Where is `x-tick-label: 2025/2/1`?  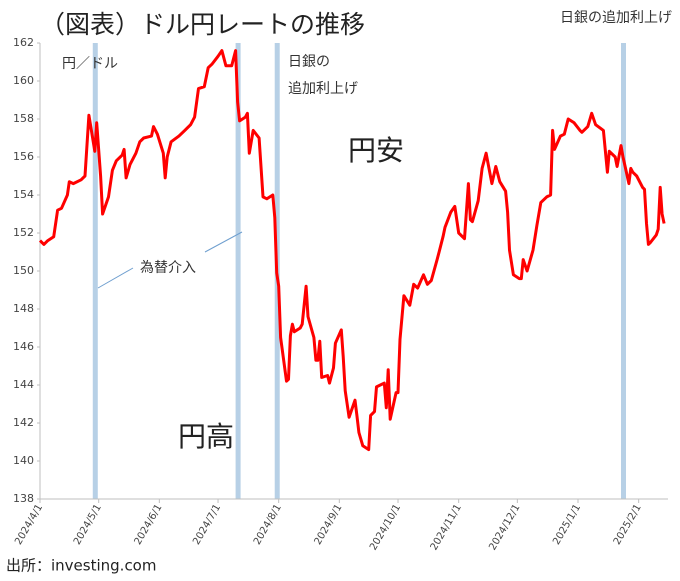
x-tick-label: 2025/2/1 is located at coordinates (628, 525).